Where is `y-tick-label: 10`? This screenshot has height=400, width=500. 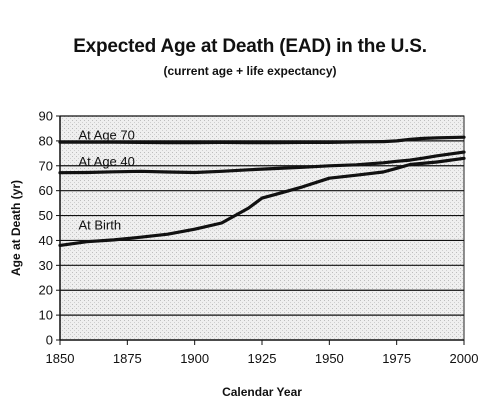 y-tick-label: 10 is located at coordinates (46, 315).